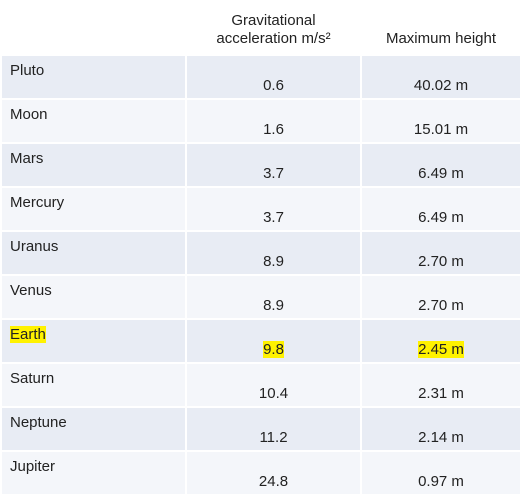 The width and height of the screenshot is (520, 496). What do you see at coordinates (93, 297) in the screenshot?
I see `body-name-cell: Venus` at bounding box center [93, 297].